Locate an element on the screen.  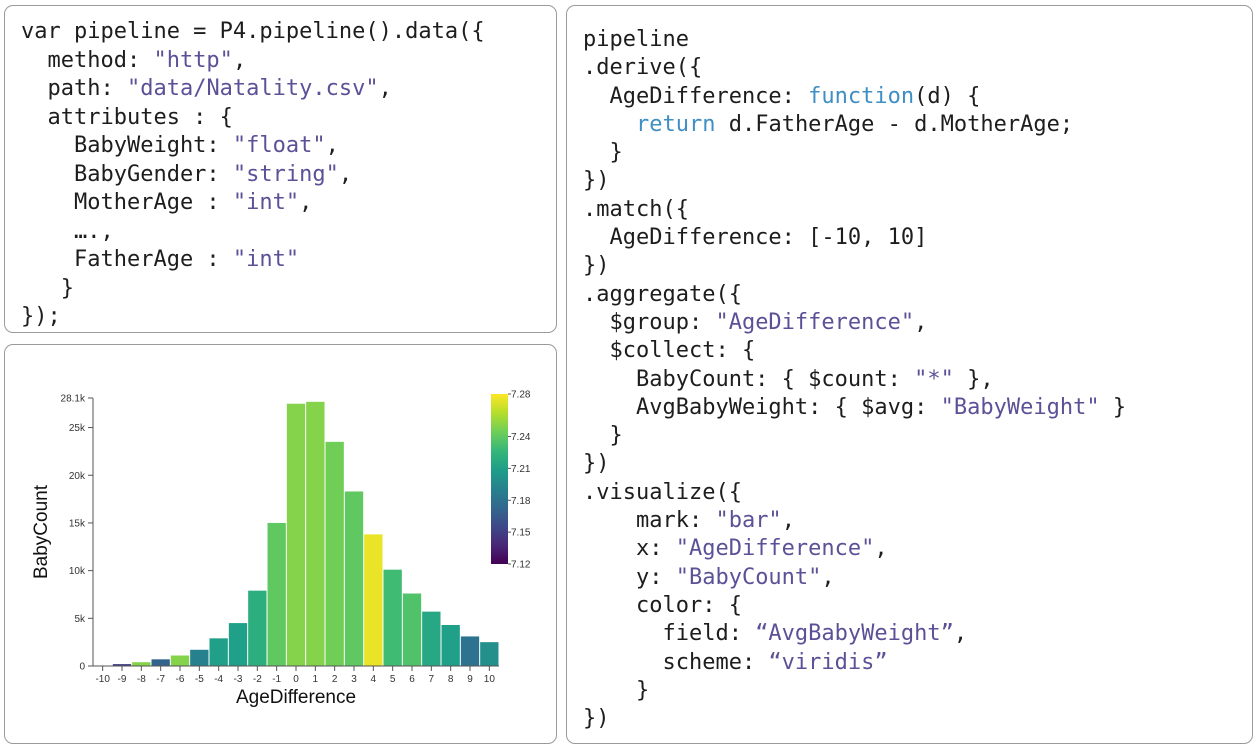
code-line: scheme: “viridis” is located at coordinates (854, 663).